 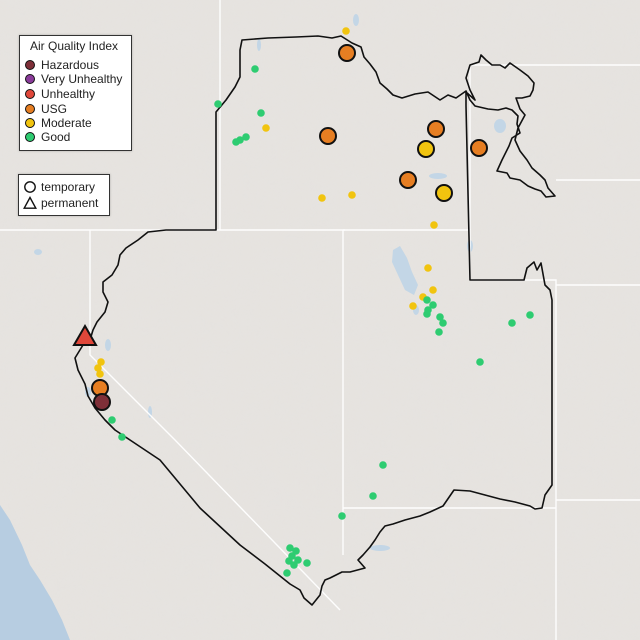 I want to click on legend-label-temporary: temporary, so click(x=68, y=187).